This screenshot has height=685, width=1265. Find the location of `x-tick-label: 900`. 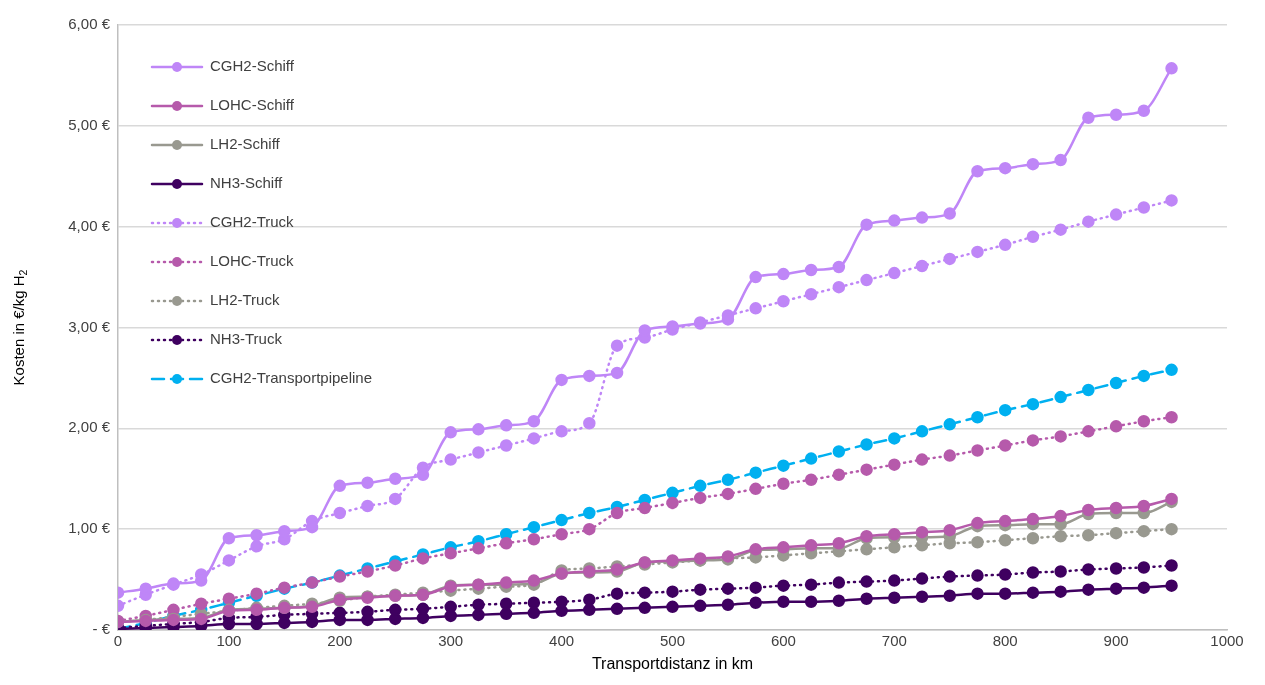

x-tick-label: 900 is located at coordinates (1116, 641).